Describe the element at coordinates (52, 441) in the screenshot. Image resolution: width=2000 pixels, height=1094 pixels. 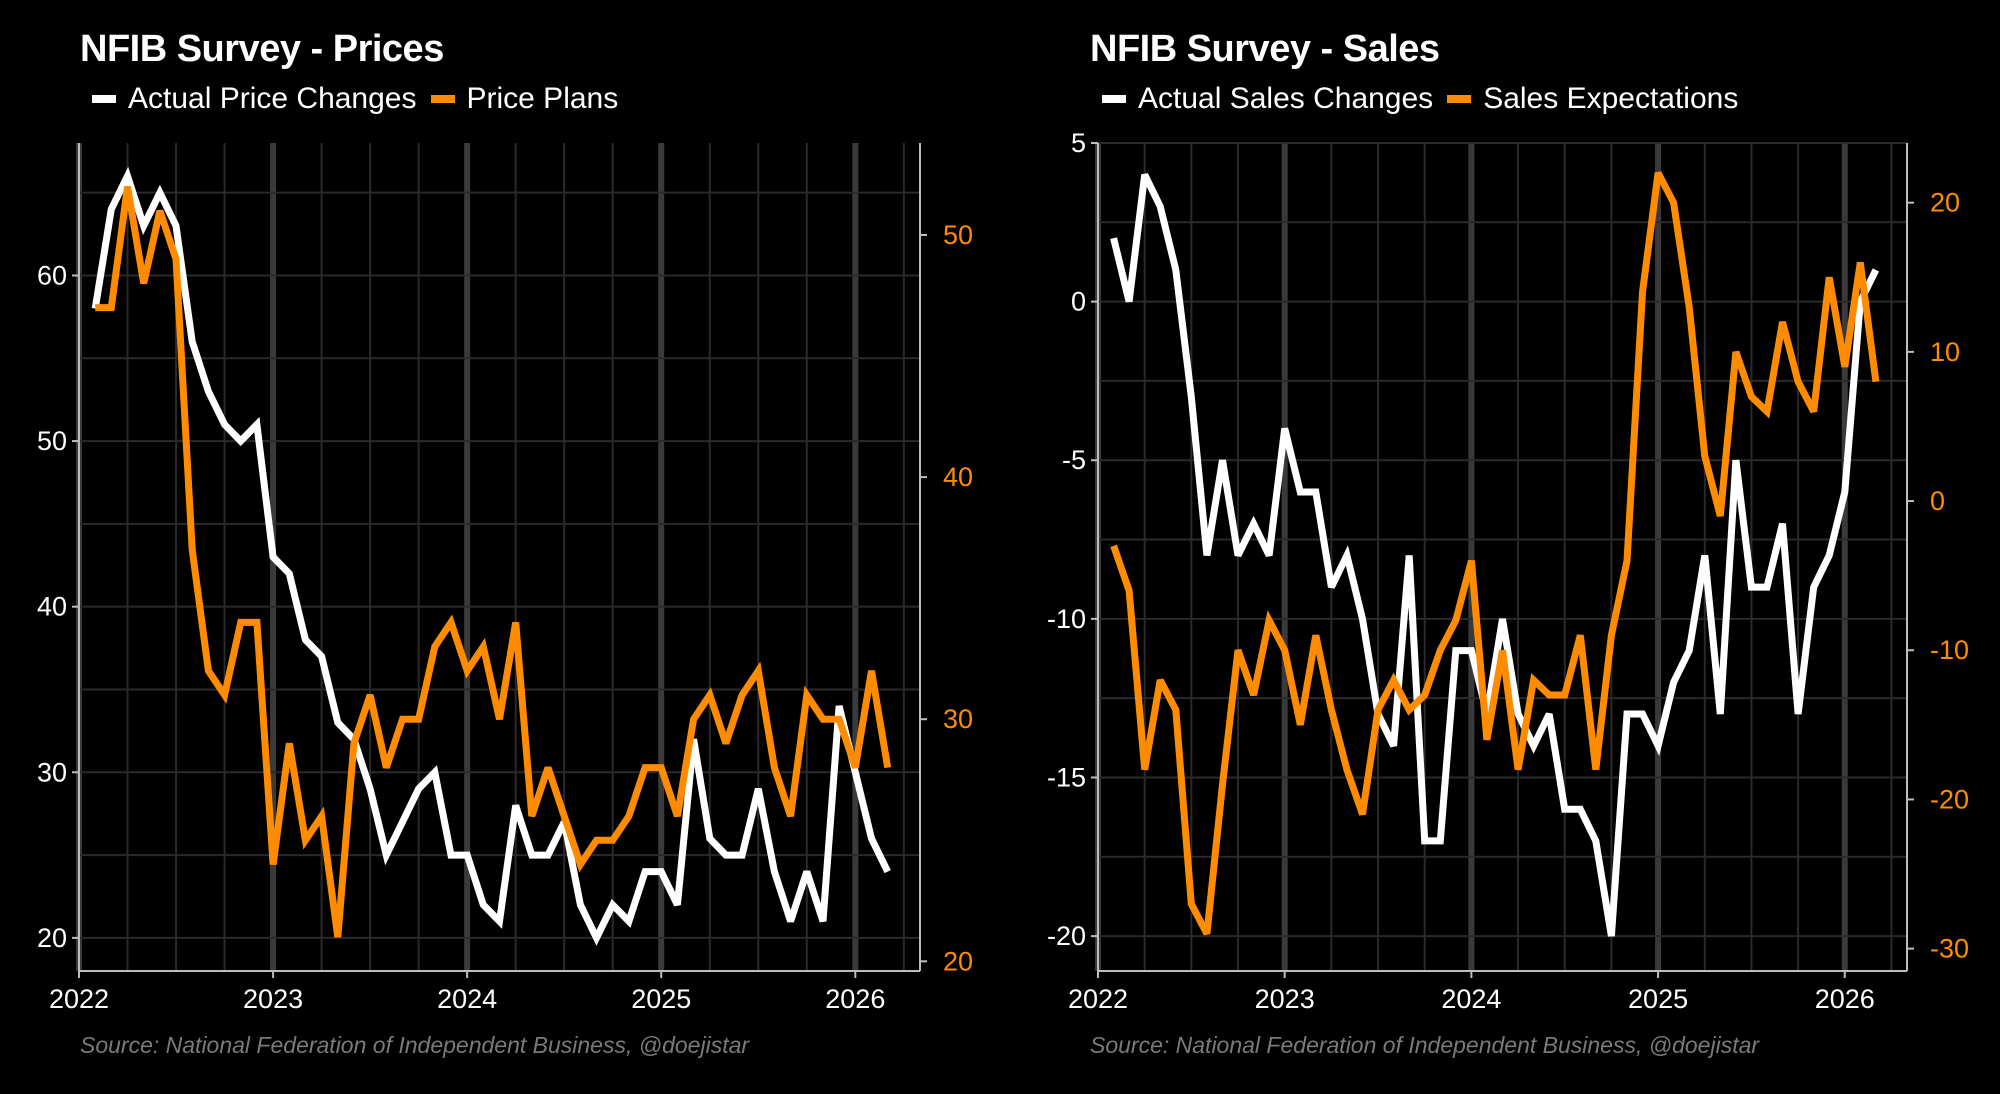
I see `y-left-tick-label: 50` at that location.